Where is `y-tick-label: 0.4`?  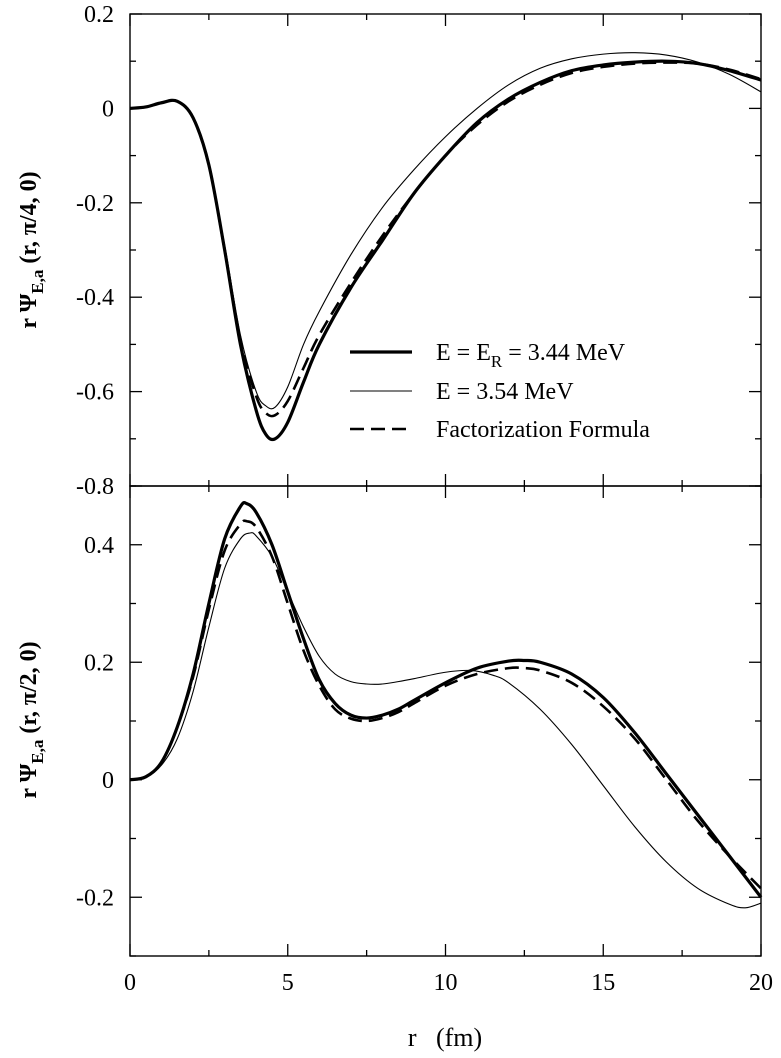 y-tick-label: 0.4 is located at coordinates (99, 546).